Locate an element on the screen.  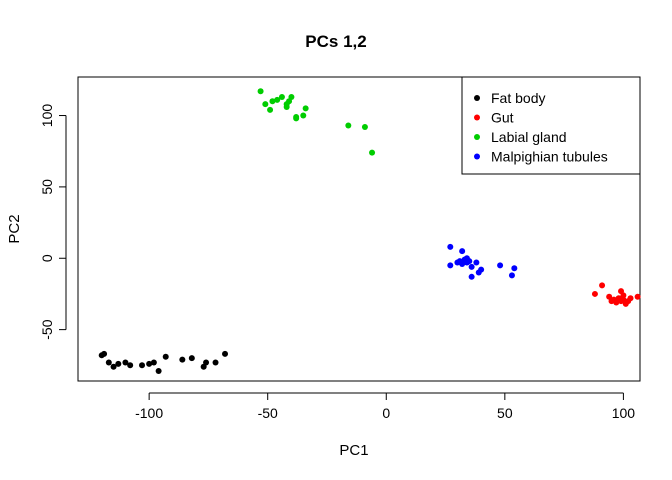
y-tick-label: -50 is located at coordinates (47, 329).